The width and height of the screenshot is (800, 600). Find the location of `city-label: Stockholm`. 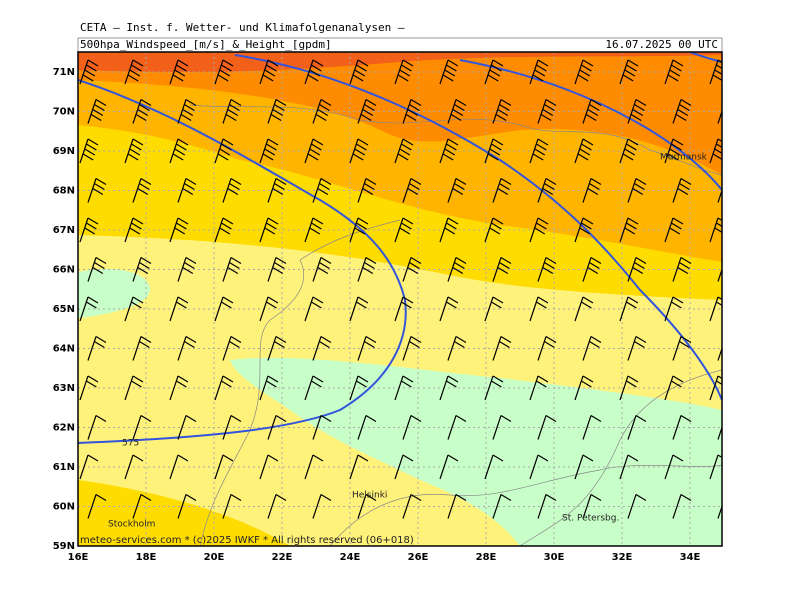

city-label: Stockholm is located at coordinates (131, 525).